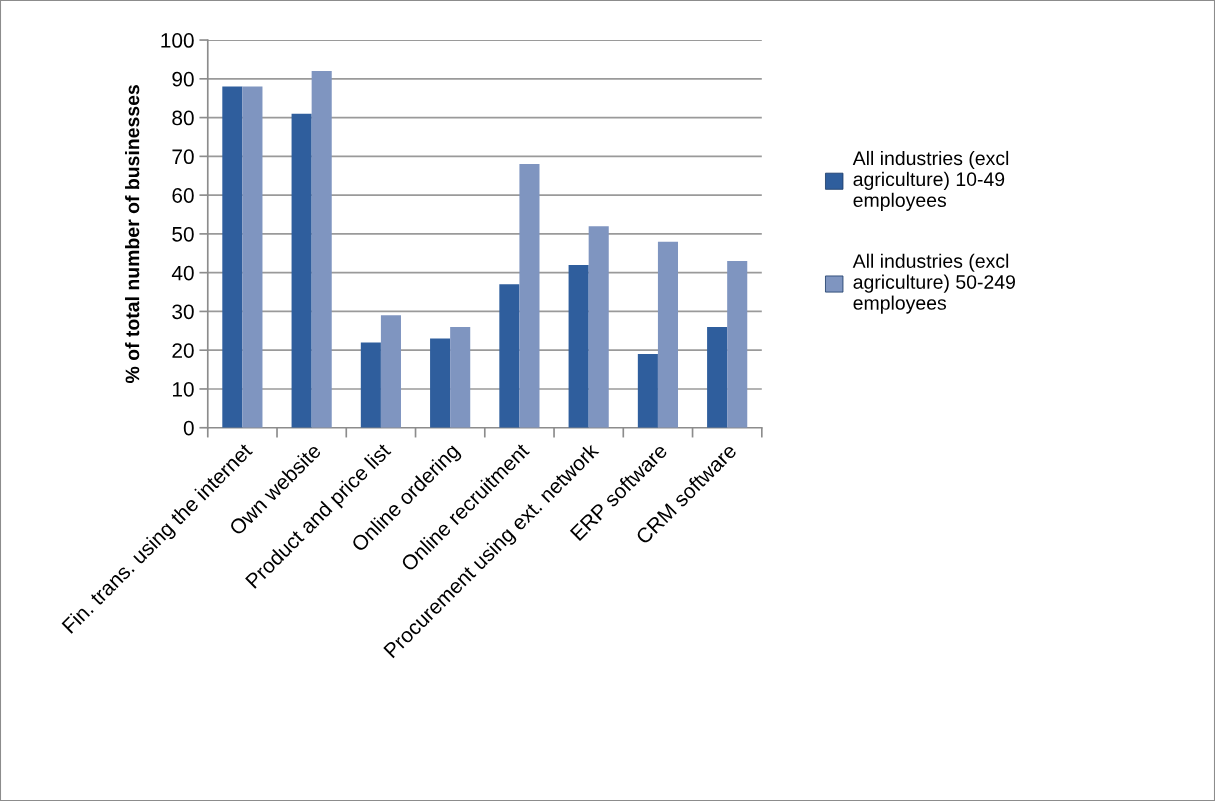  I want to click on y-tick-label: 100, so click(177, 40).